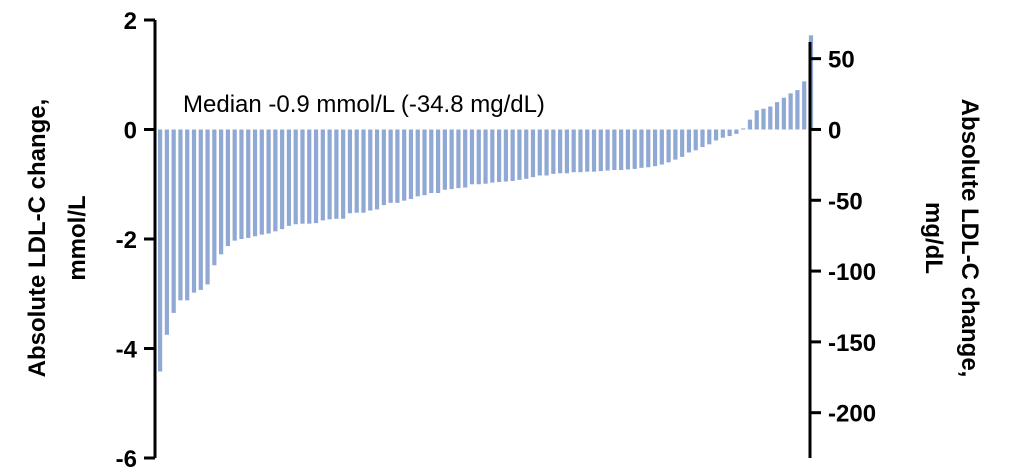 The image size is (1012, 472). What do you see at coordinates (852, 272) in the screenshot?
I see `right-axis-tick-label: -100` at bounding box center [852, 272].